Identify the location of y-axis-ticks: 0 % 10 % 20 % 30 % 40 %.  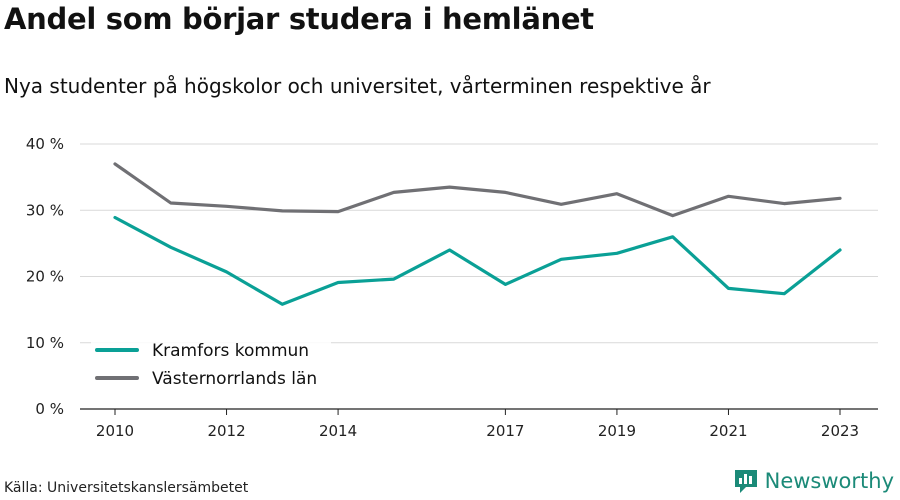
(45, 276).